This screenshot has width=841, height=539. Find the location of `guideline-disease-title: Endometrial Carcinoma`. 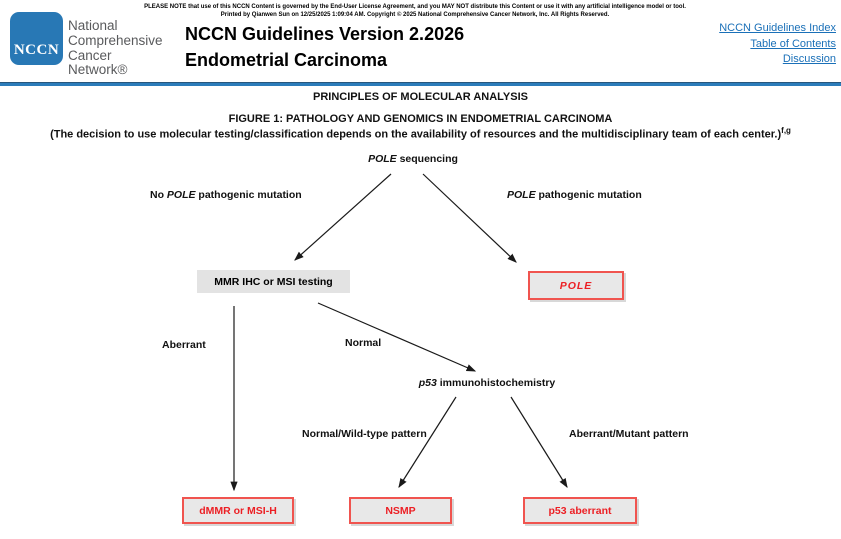

guideline-disease-title: Endometrial Carcinoma is located at coordinates (286, 60).